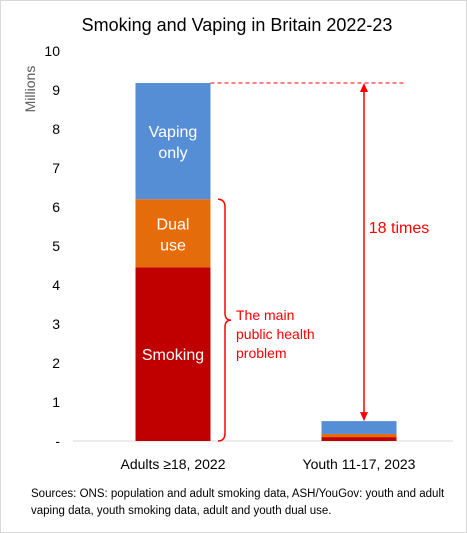  Describe the element at coordinates (261, 353) in the screenshot. I see `health-note-line: problem` at that location.